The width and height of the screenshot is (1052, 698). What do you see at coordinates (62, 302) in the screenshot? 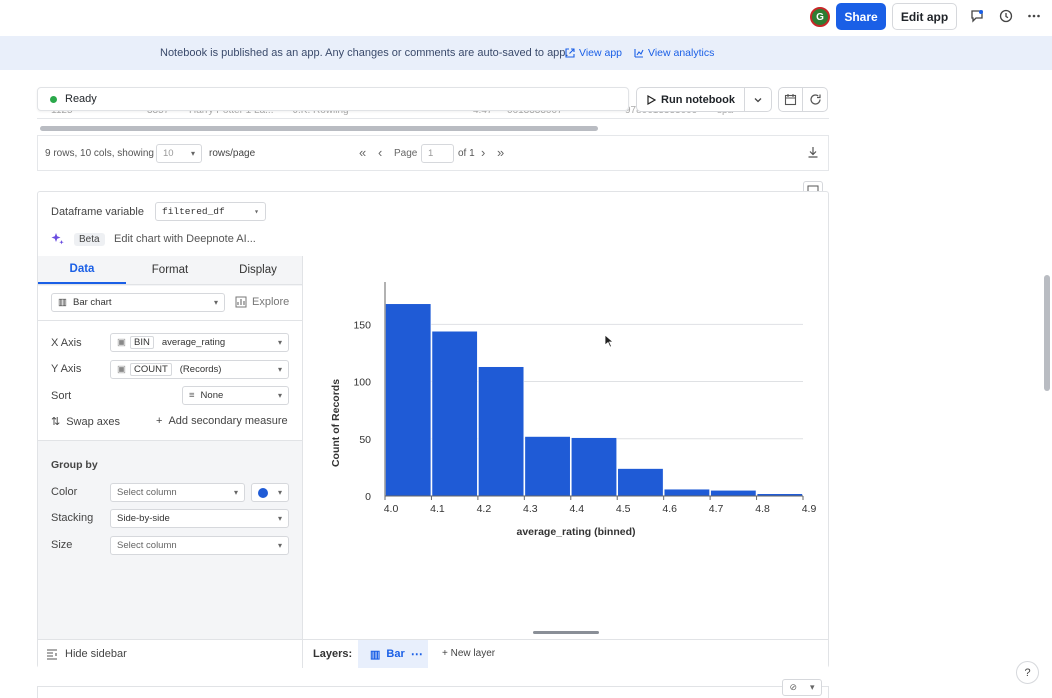
I see `bar-chart-icon: ▥` at bounding box center [62, 302].